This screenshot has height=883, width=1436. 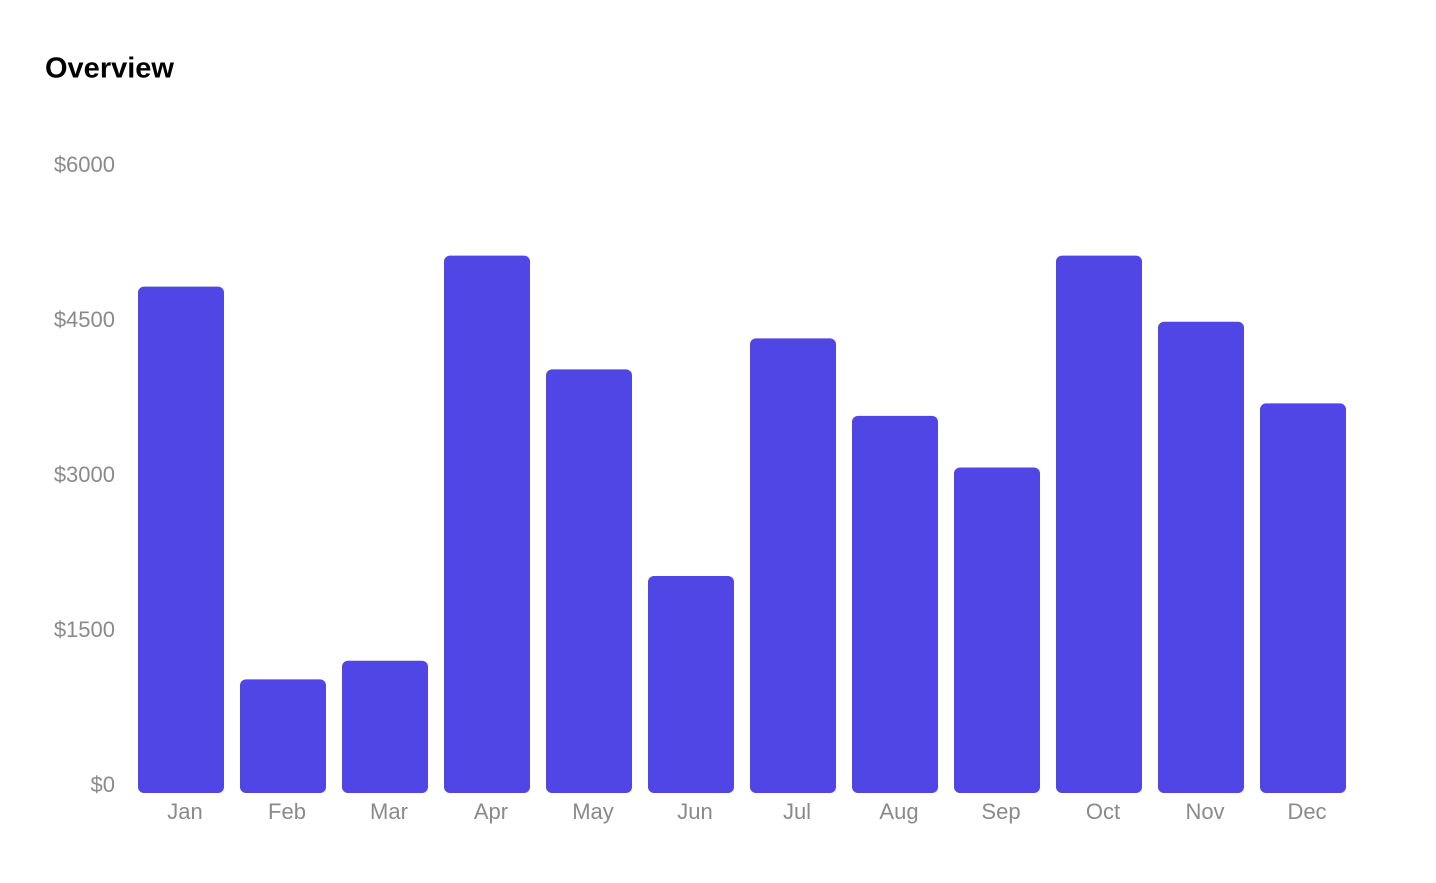 What do you see at coordinates (84, 629) in the screenshot?
I see `y-tick-label: $1500` at bounding box center [84, 629].